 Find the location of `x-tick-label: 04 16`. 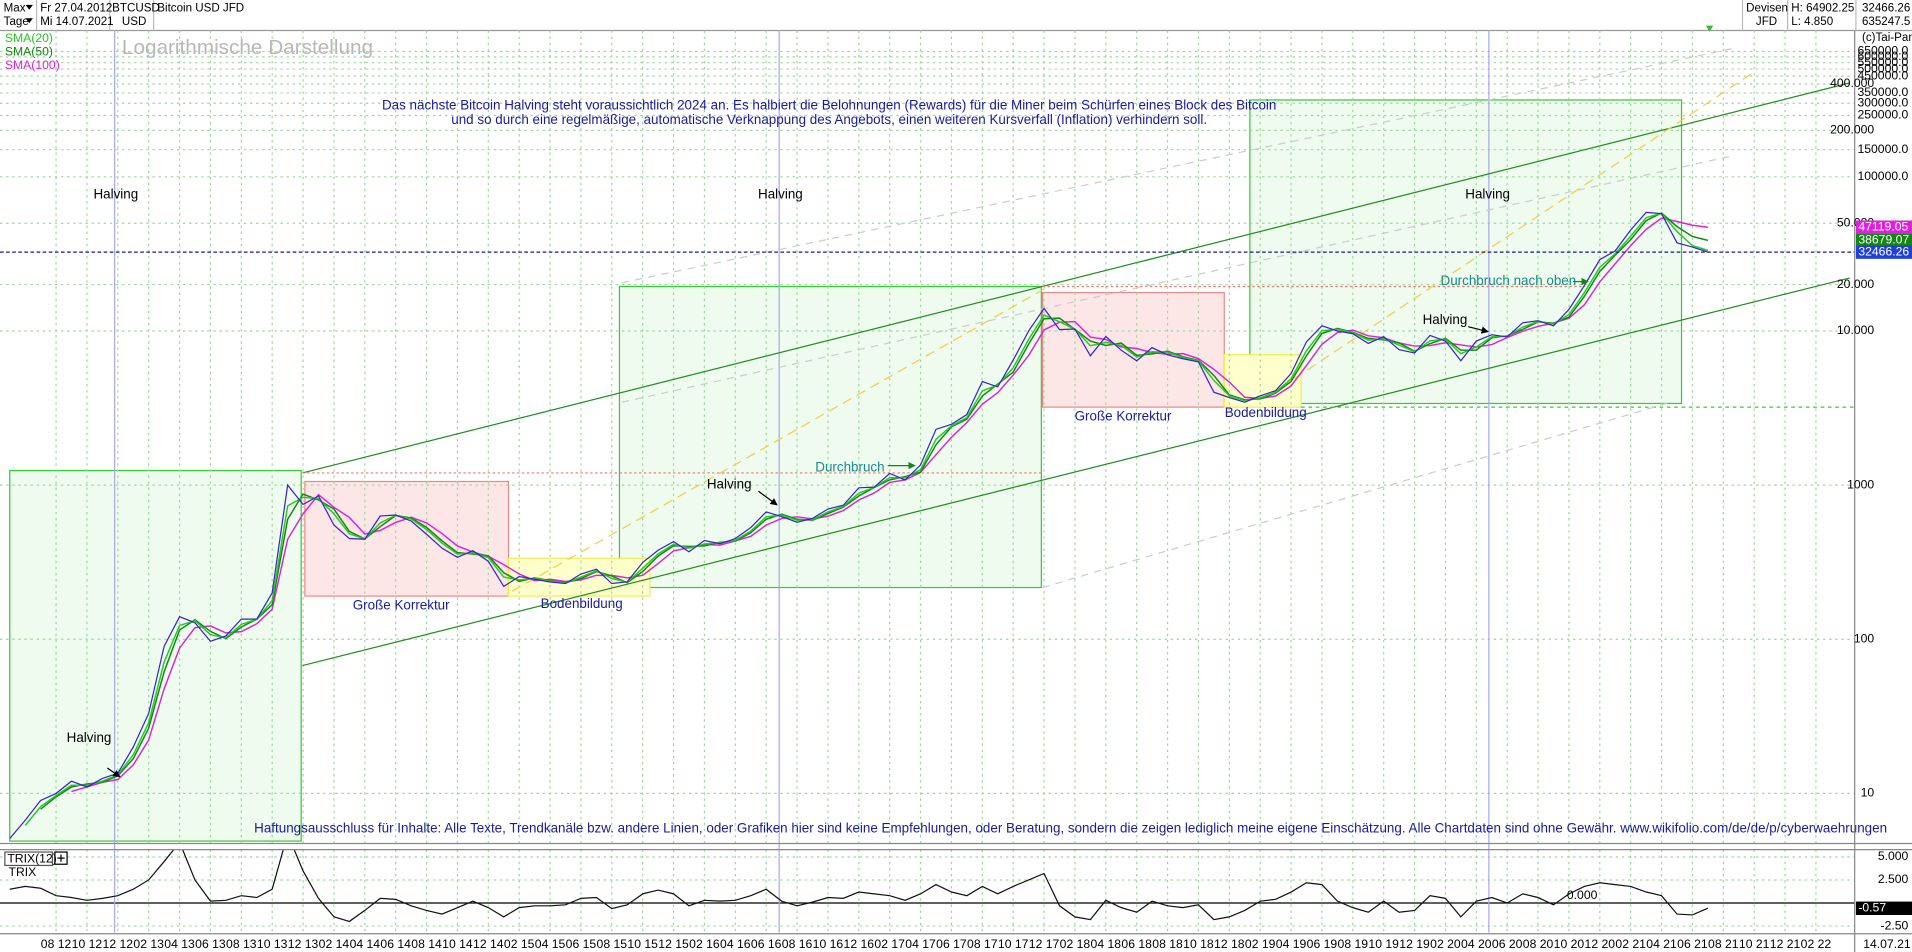

x-tick-label: 04 16 is located at coordinates (735, 944).